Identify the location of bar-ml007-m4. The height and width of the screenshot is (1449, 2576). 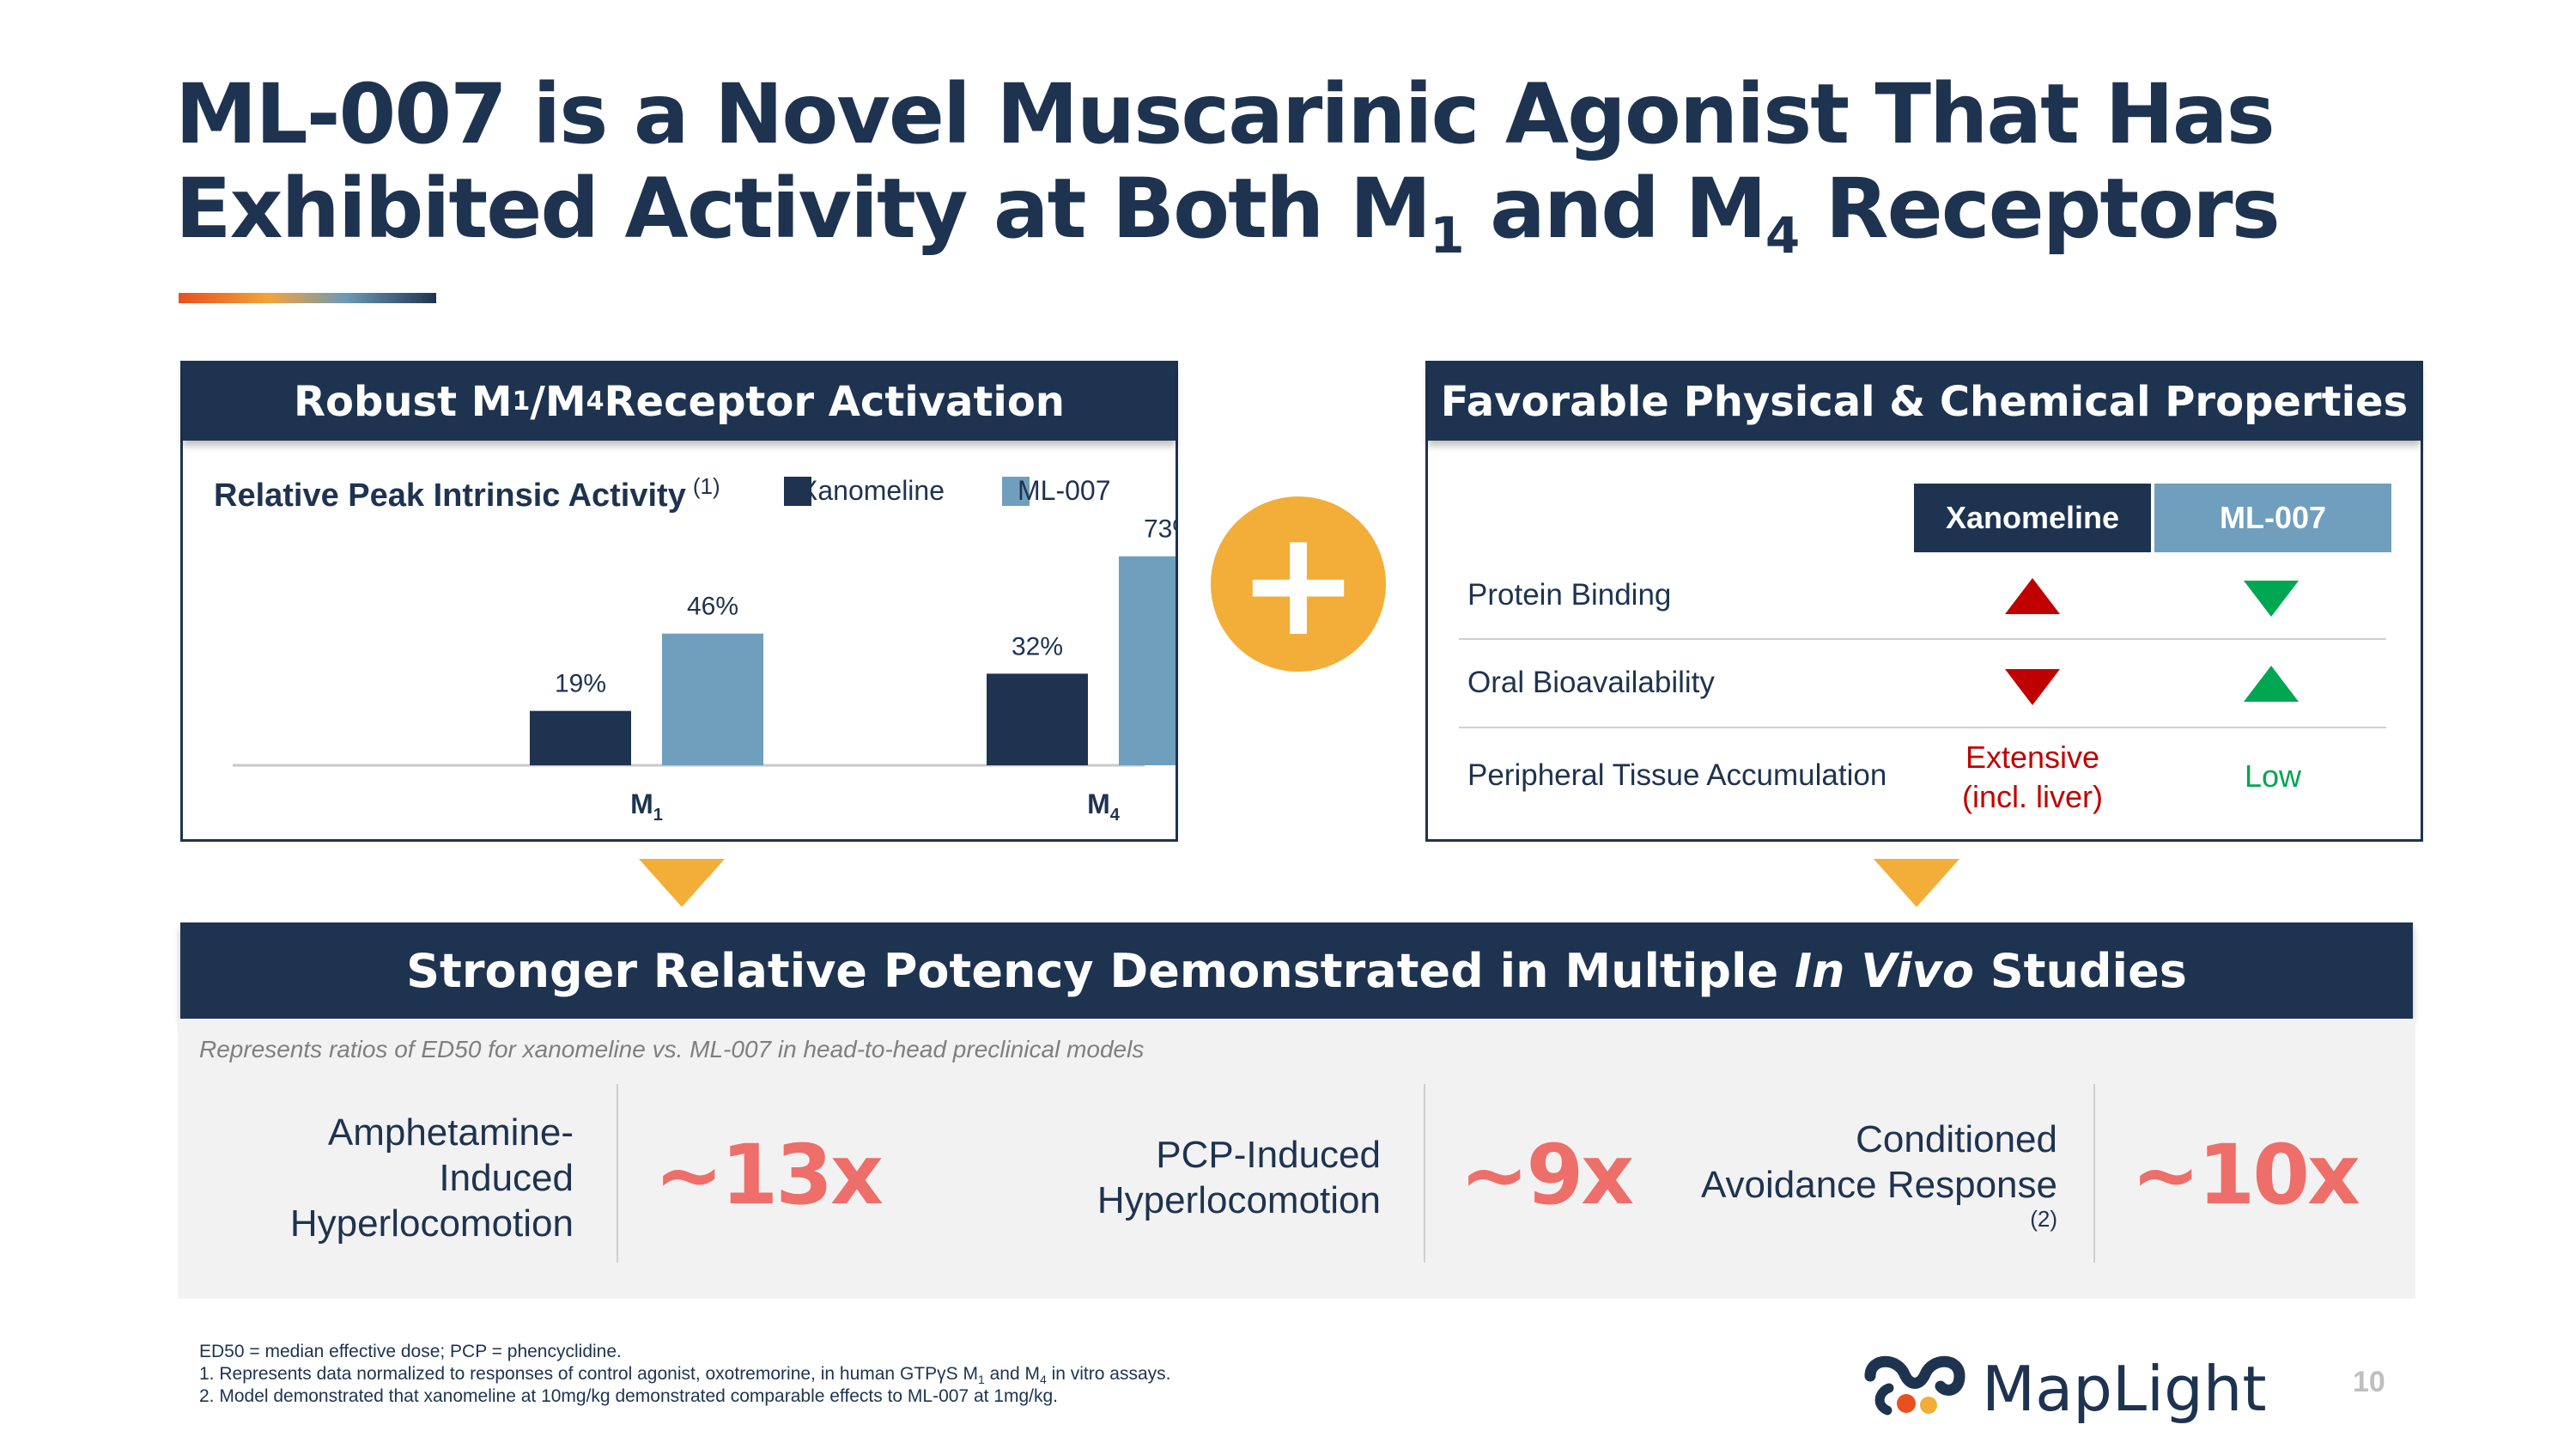
(1147, 660).